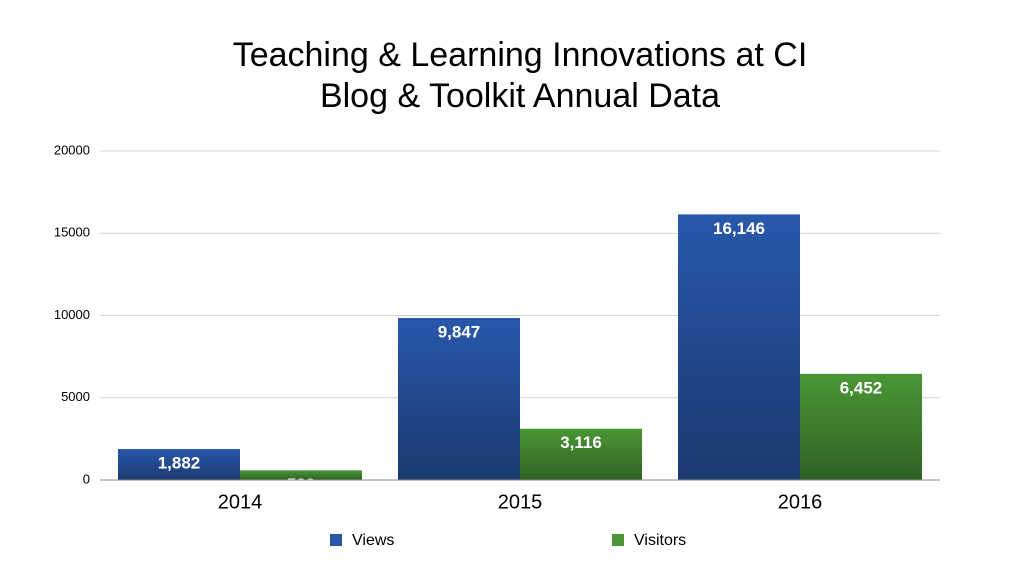 The height and width of the screenshot is (576, 1024). I want to click on data-label: 16,146, so click(739, 228).